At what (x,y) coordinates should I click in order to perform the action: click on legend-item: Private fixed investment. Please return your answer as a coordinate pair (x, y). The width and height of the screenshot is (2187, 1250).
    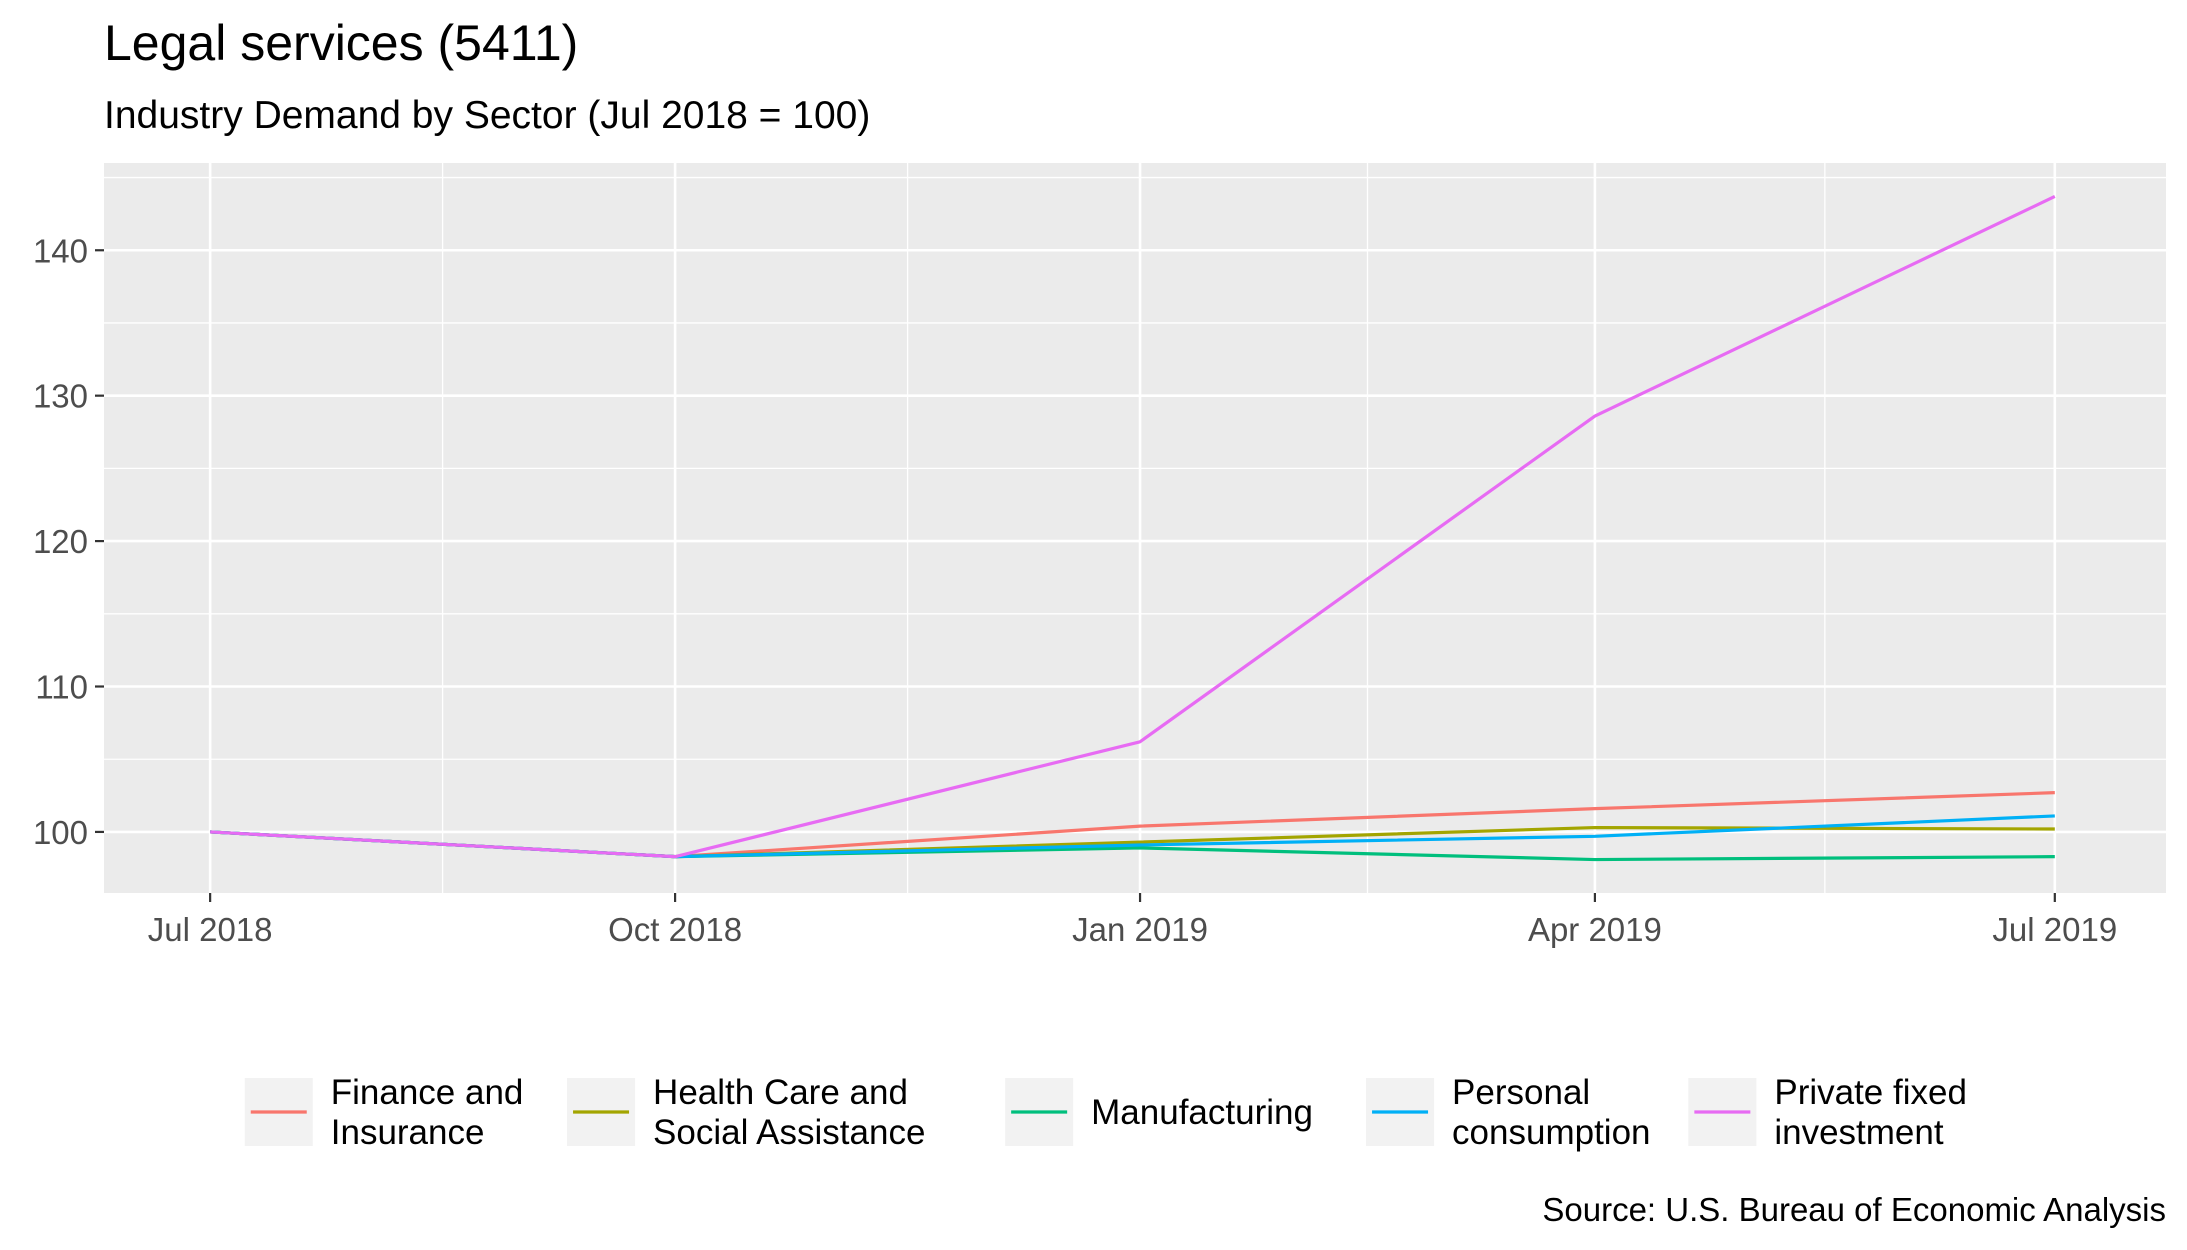
    Looking at the image, I should click on (1827, 1112).